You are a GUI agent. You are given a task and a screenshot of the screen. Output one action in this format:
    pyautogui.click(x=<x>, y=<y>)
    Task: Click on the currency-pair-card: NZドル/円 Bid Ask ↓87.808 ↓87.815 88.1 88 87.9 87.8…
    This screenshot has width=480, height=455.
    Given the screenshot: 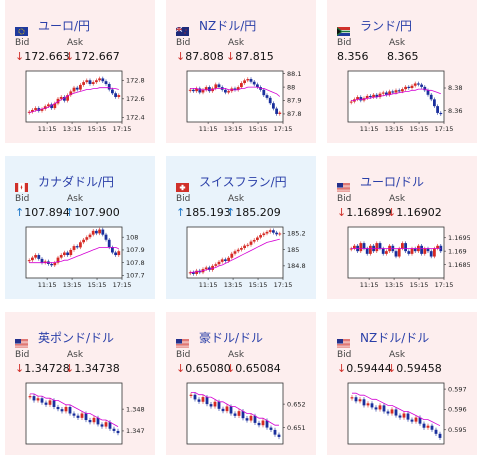 What is the action you would take?
    pyautogui.click(x=241, y=71)
    